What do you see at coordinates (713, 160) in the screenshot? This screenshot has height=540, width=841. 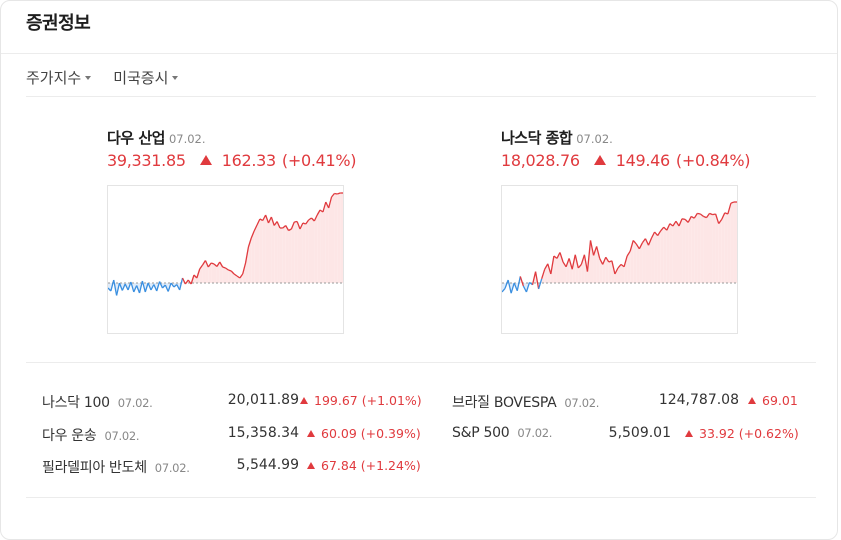 I see `index-rate: (+0.84%)` at bounding box center [713, 160].